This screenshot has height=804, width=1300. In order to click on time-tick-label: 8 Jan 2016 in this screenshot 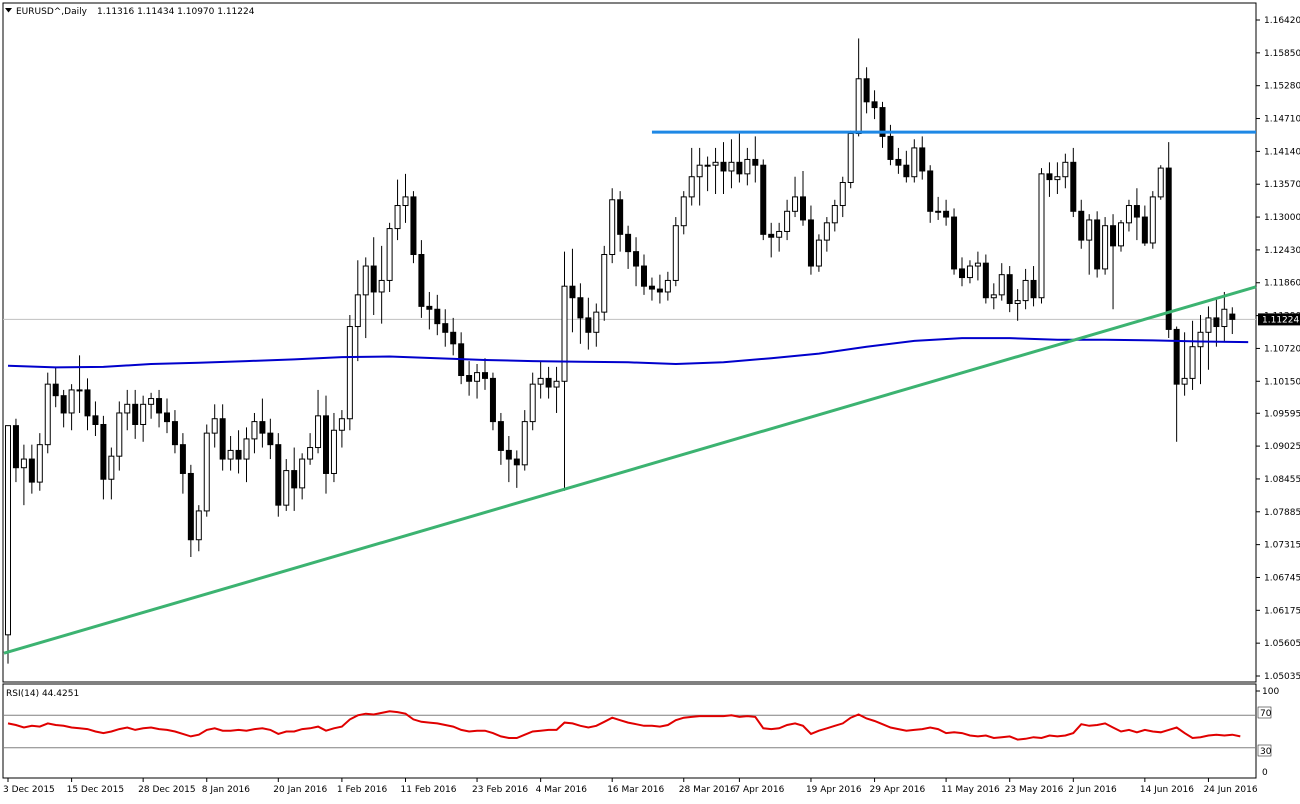, I will do `click(226, 790)`.